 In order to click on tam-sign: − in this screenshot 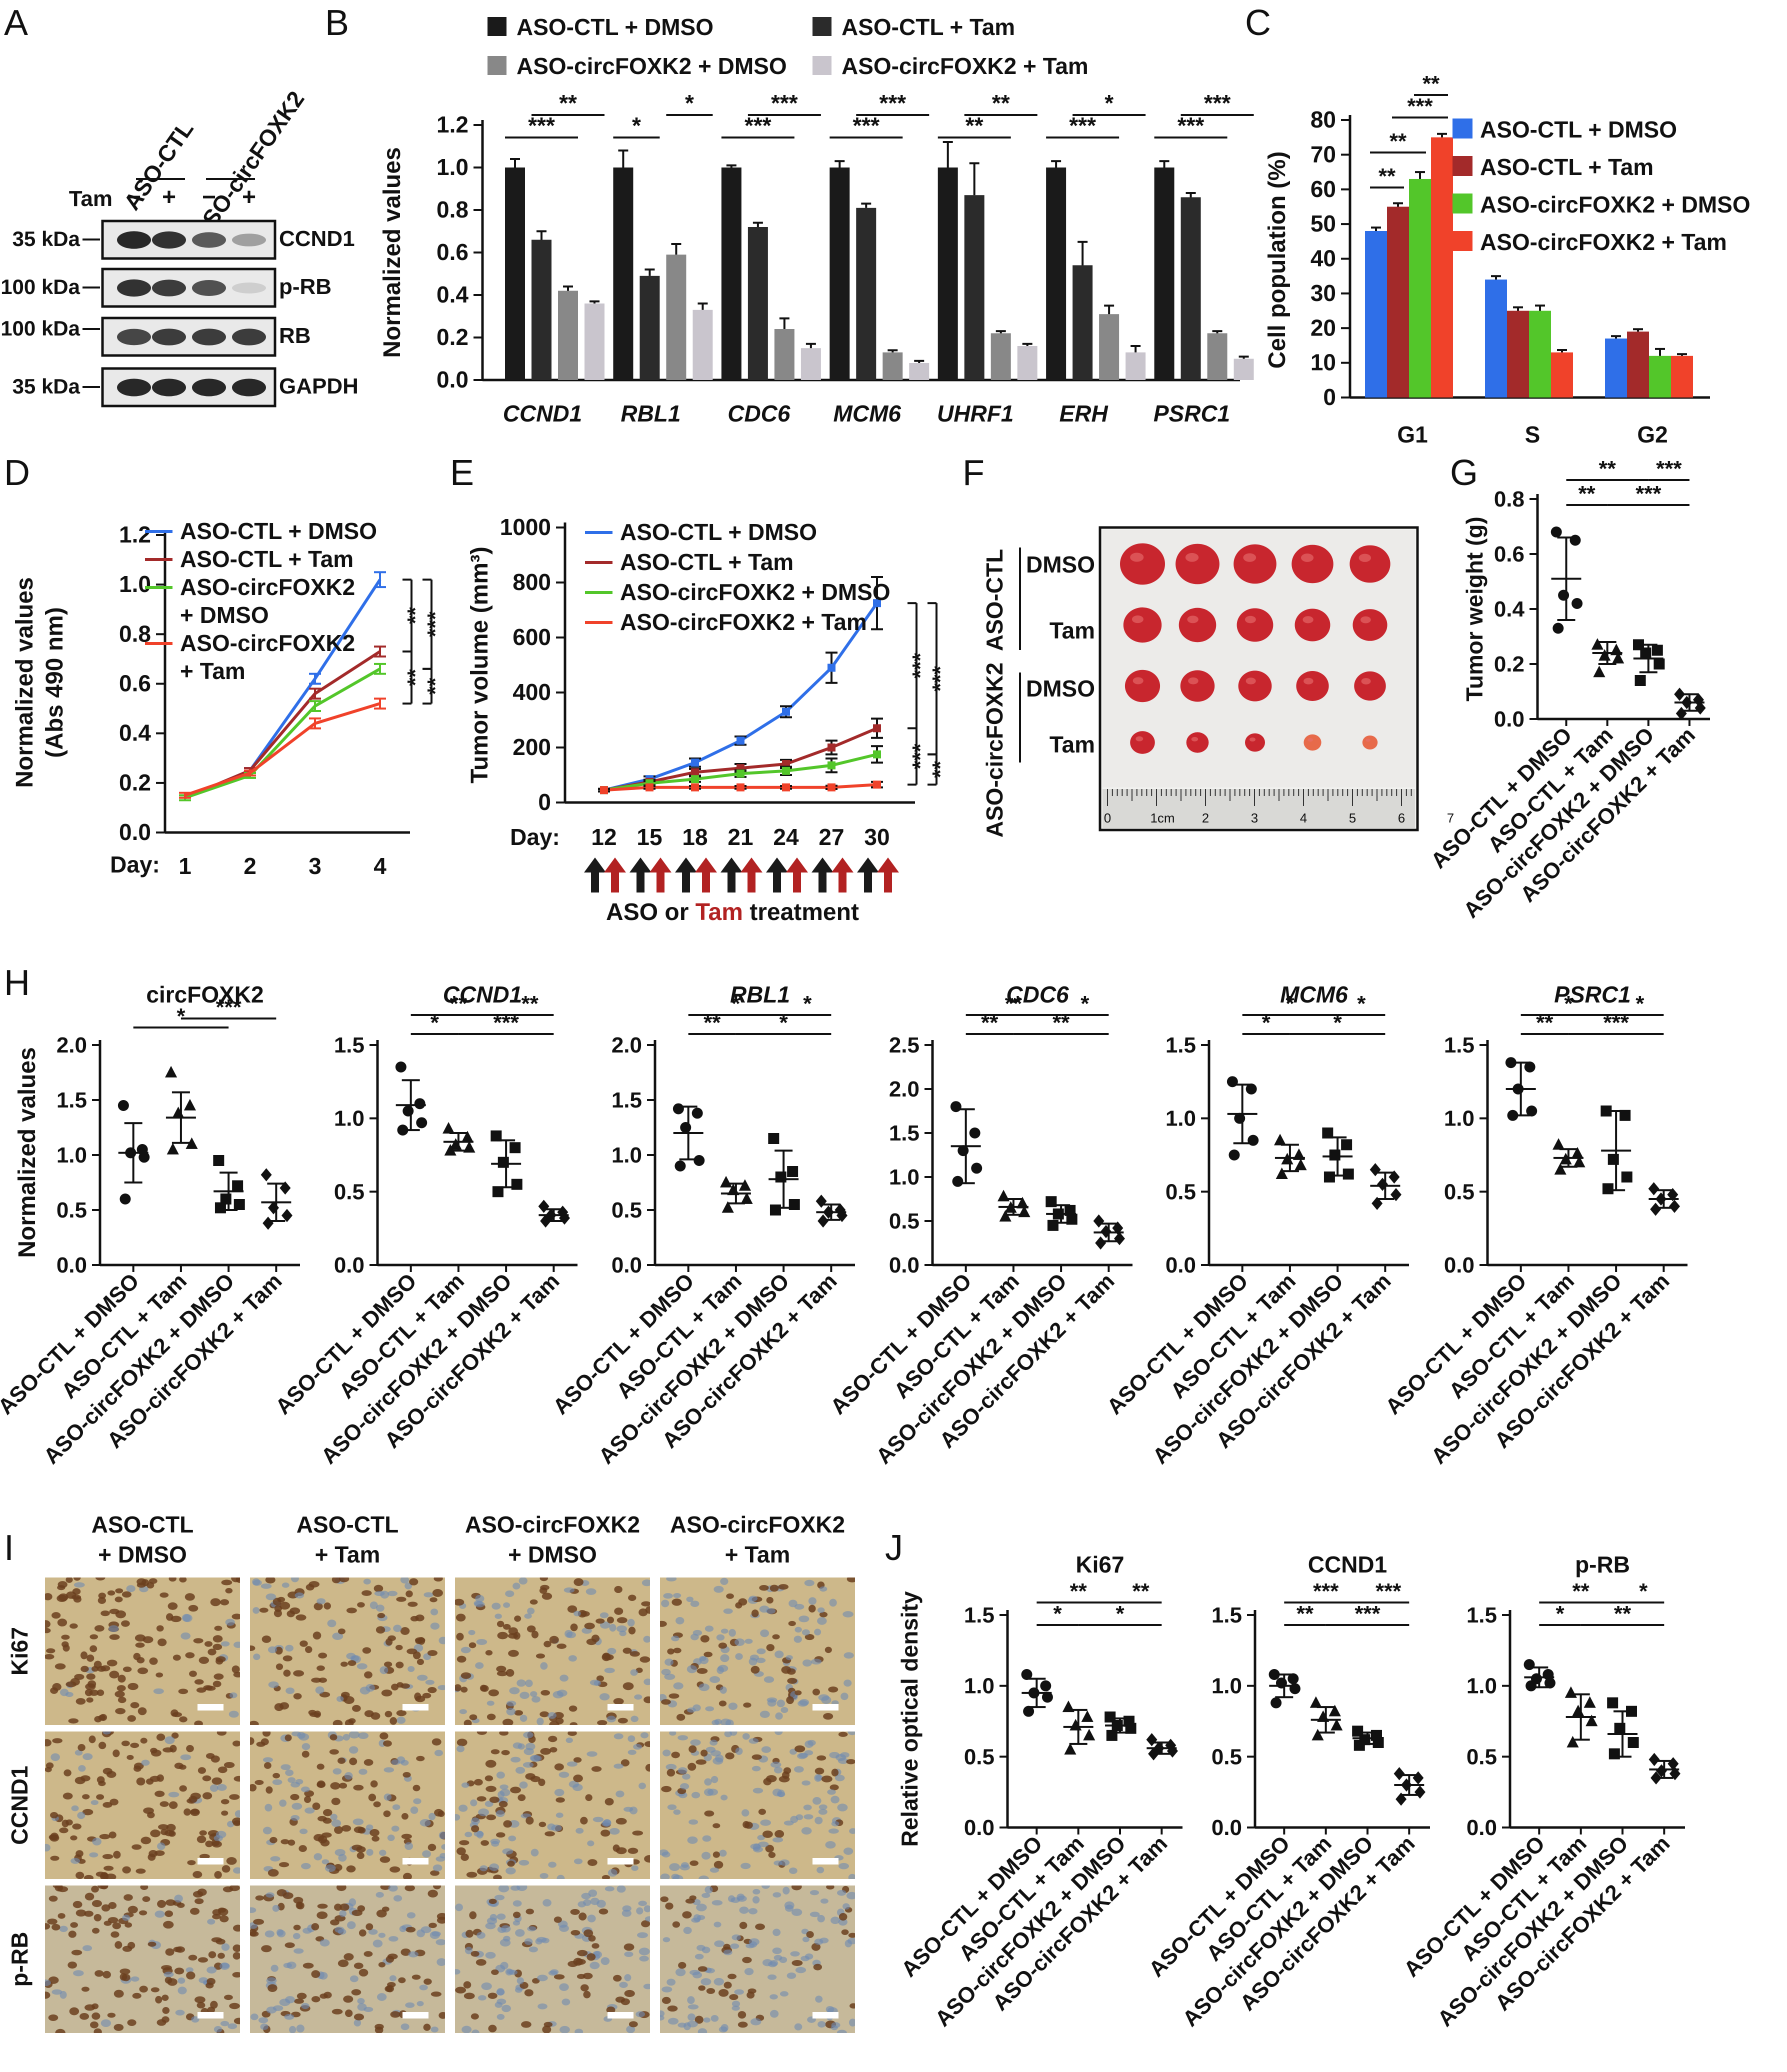, I will do `click(134, 197)`.